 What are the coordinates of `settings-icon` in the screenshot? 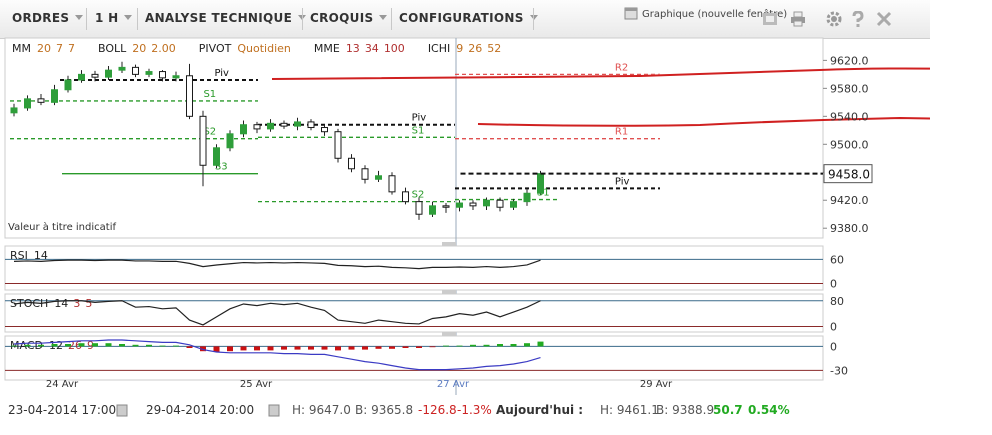 It's located at (834, 19).